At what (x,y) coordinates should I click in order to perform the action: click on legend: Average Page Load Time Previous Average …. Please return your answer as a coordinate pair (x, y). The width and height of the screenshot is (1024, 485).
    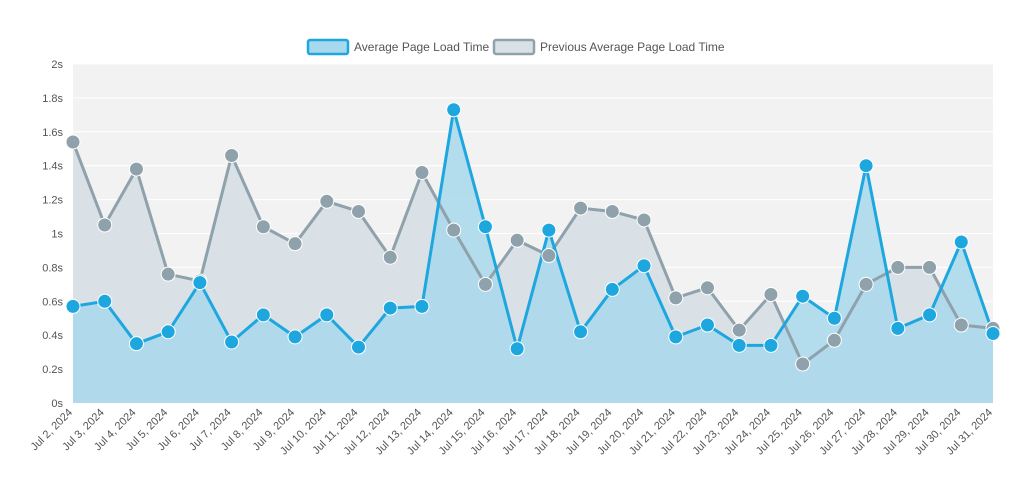
    Looking at the image, I should click on (515, 47).